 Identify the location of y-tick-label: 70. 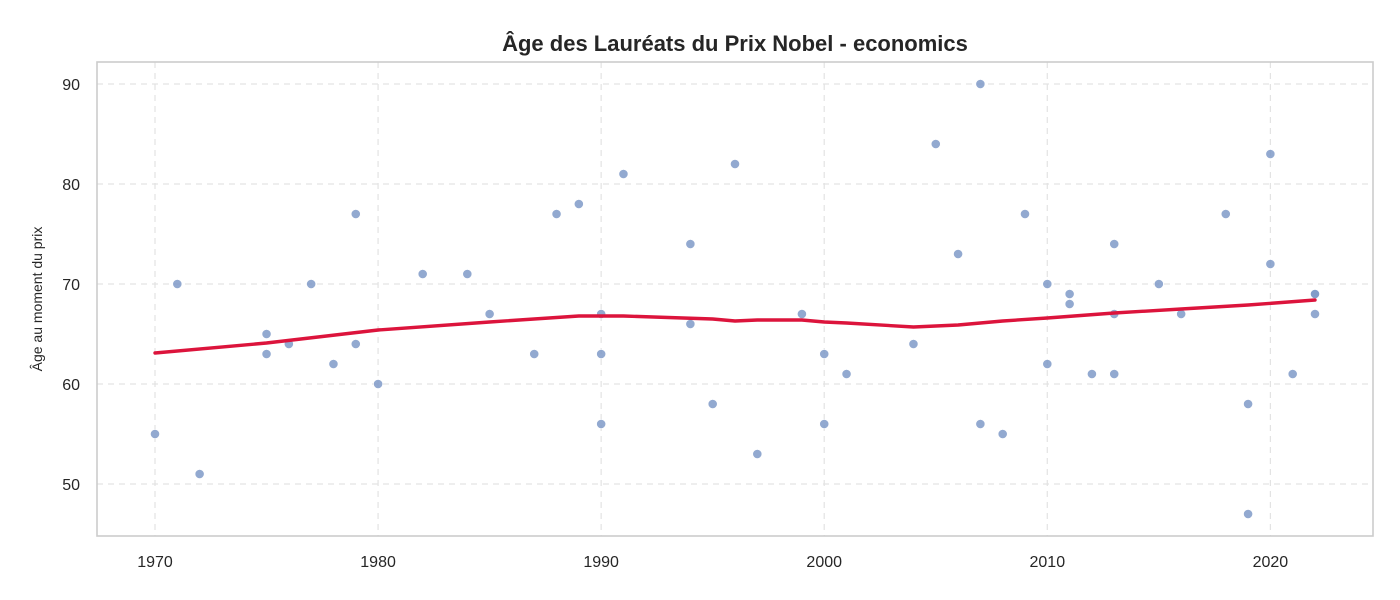
(71, 285).